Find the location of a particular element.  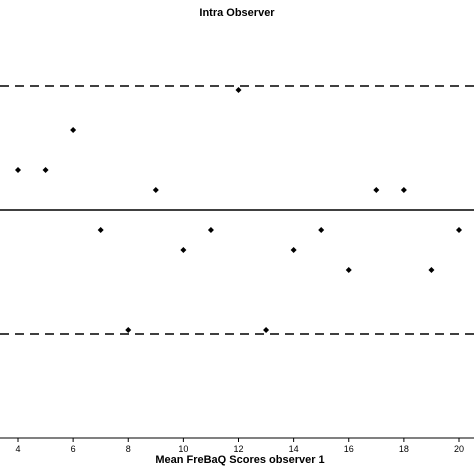

x-tick-label: 16 is located at coordinates (349, 449).